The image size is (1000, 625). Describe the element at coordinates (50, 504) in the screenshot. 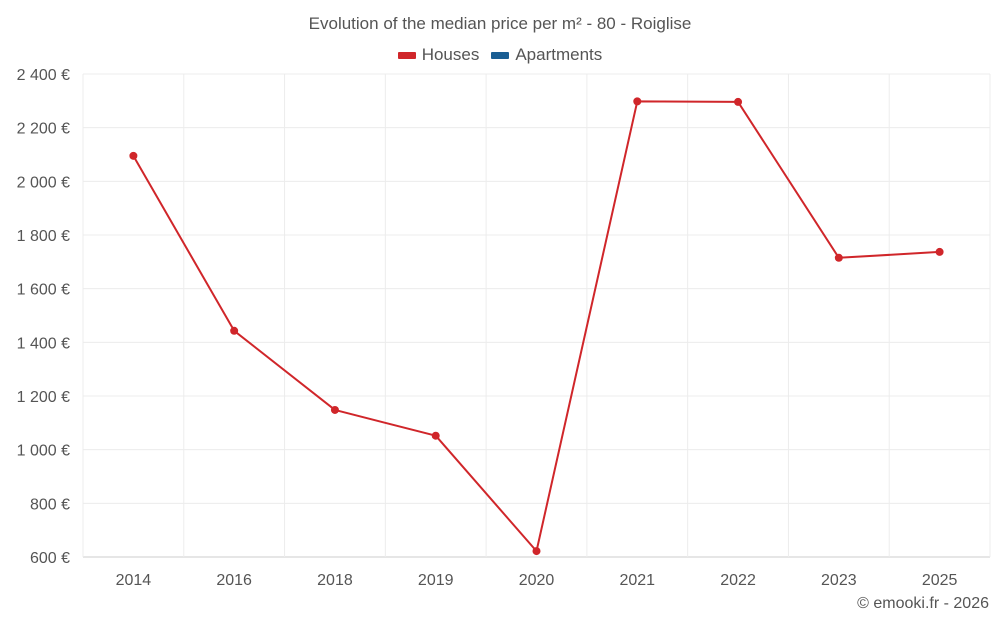

I see `y-tick-label: 800 €` at that location.